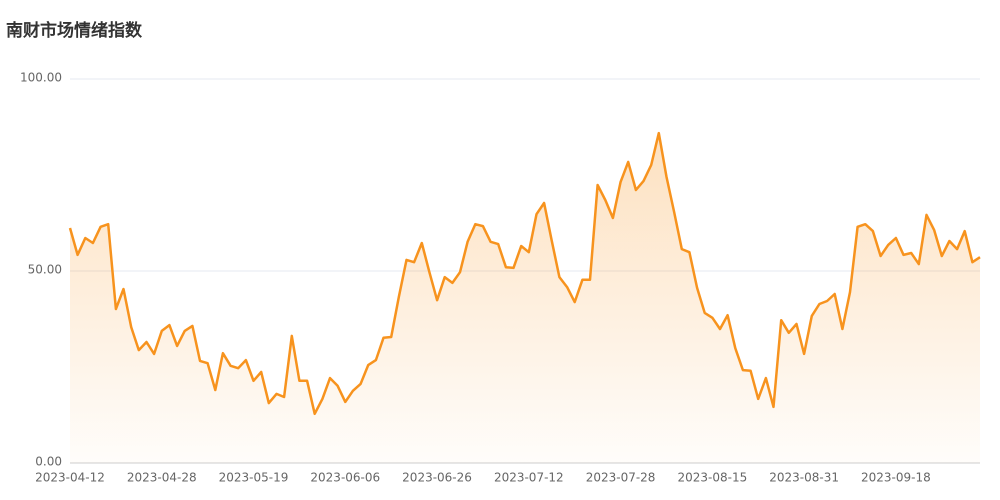 The height and width of the screenshot is (500, 1000). Describe the element at coordinates (621, 478) in the screenshot. I see `x-tick-label: 2023-07-28` at that location.